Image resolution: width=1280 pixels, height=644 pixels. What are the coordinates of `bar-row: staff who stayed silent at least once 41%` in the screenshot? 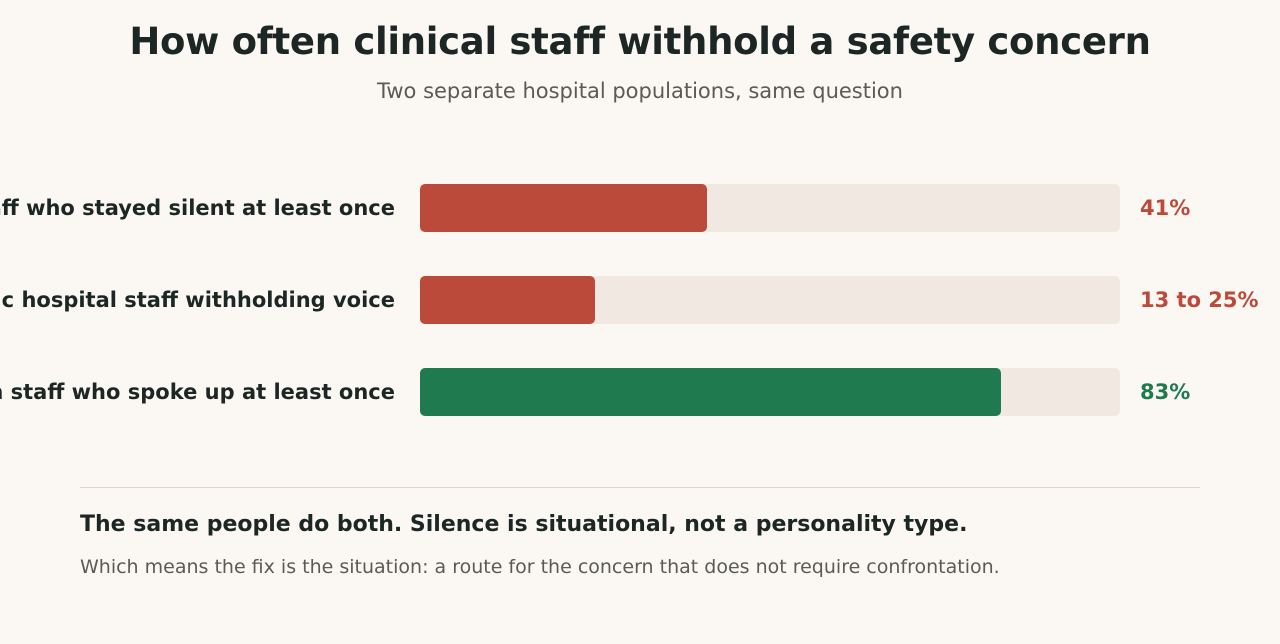 It's located at (640, 208).